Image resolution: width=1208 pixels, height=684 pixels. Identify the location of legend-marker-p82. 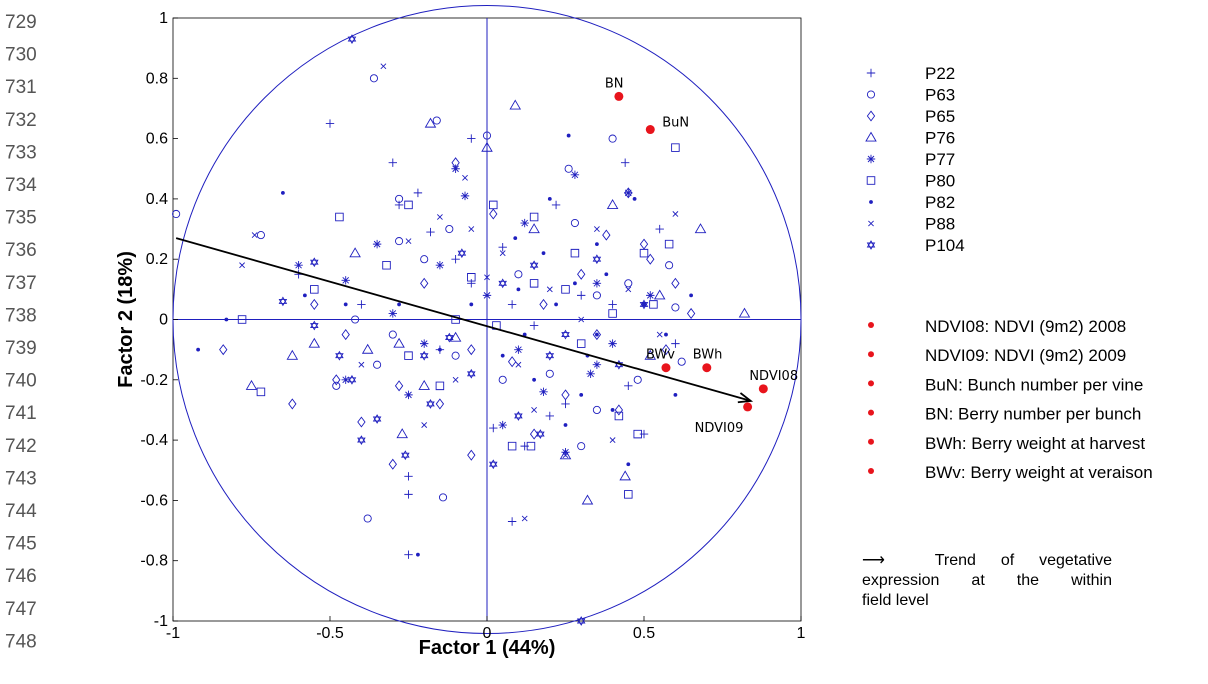
(871, 202).